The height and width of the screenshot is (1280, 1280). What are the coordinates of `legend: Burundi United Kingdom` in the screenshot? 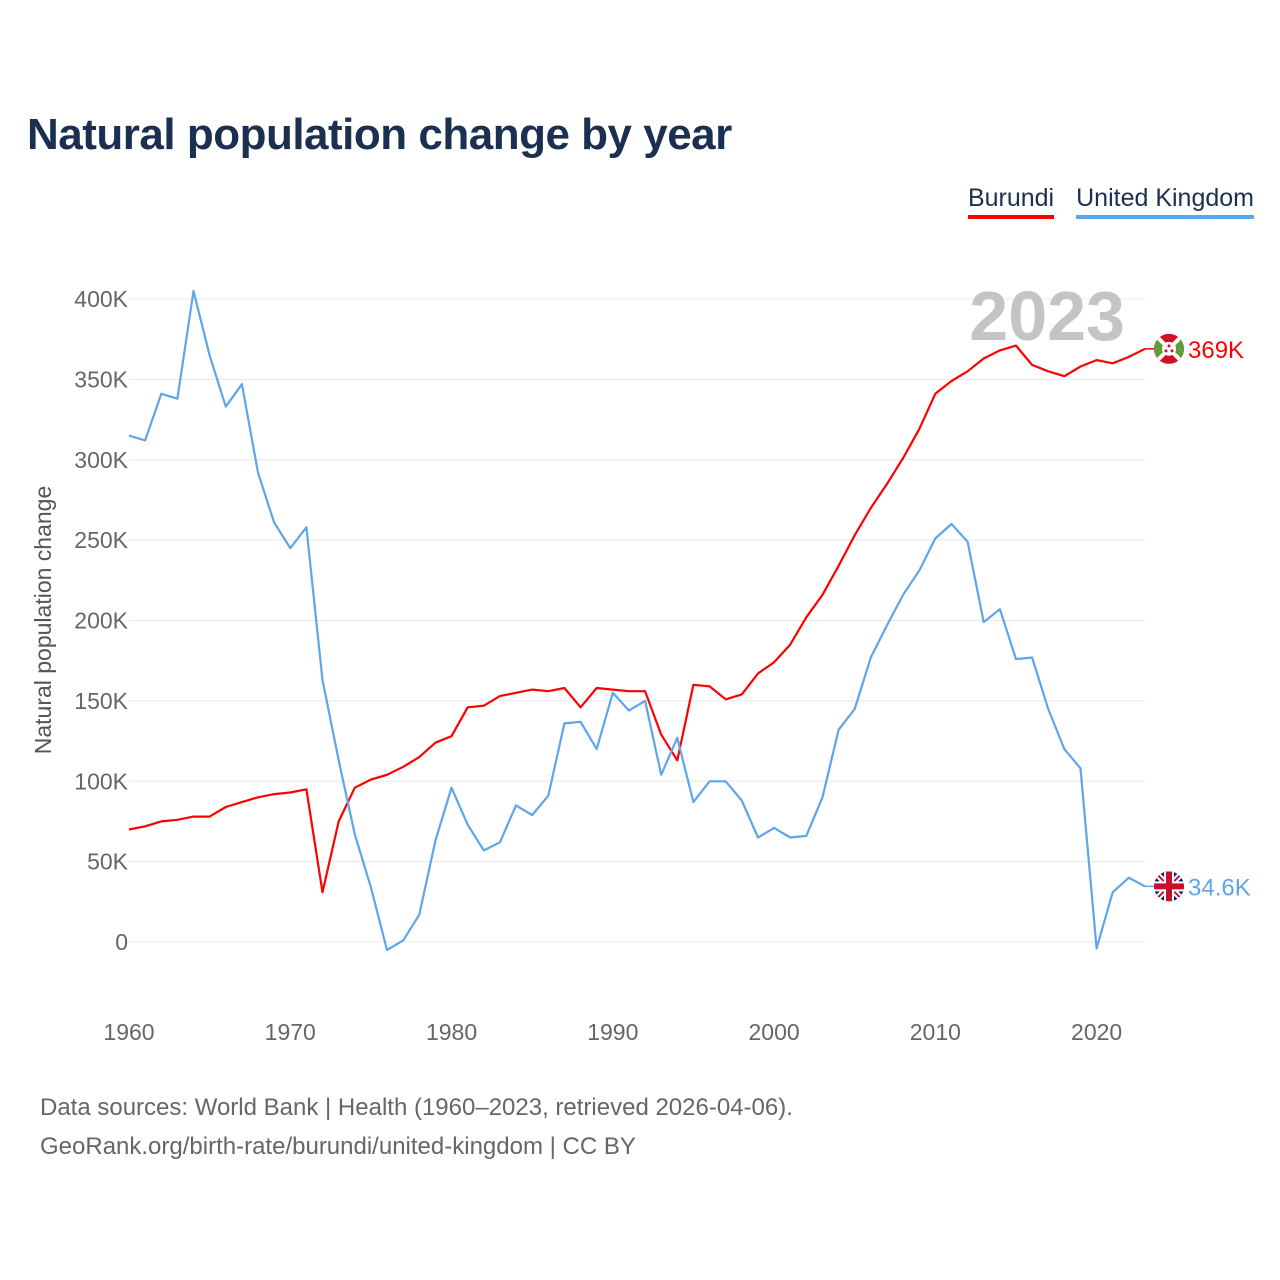 It's located at (1110, 201).